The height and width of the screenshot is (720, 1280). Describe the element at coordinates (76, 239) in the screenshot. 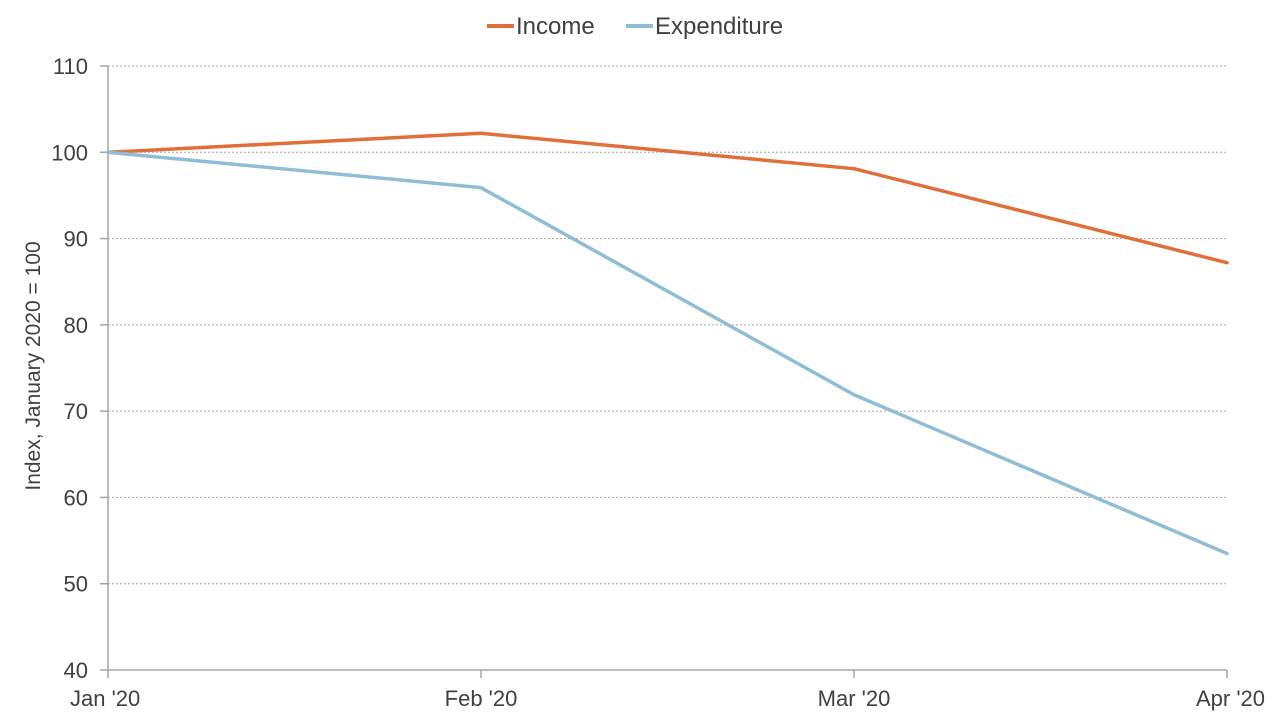

I see `y-tick-label: 90` at that location.